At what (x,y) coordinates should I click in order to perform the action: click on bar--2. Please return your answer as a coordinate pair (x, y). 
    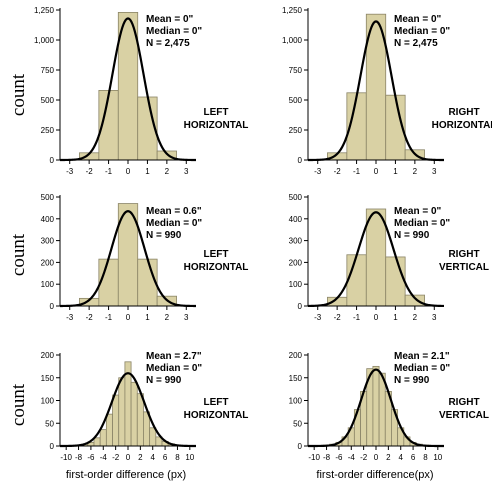
    Looking at the image, I should click on (116, 420).